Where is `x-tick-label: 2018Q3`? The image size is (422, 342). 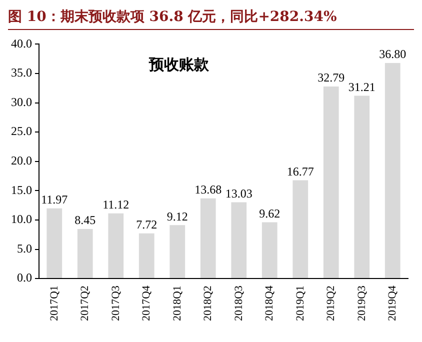 x-tick-label: 2018Q3 is located at coordinates (238, 303).